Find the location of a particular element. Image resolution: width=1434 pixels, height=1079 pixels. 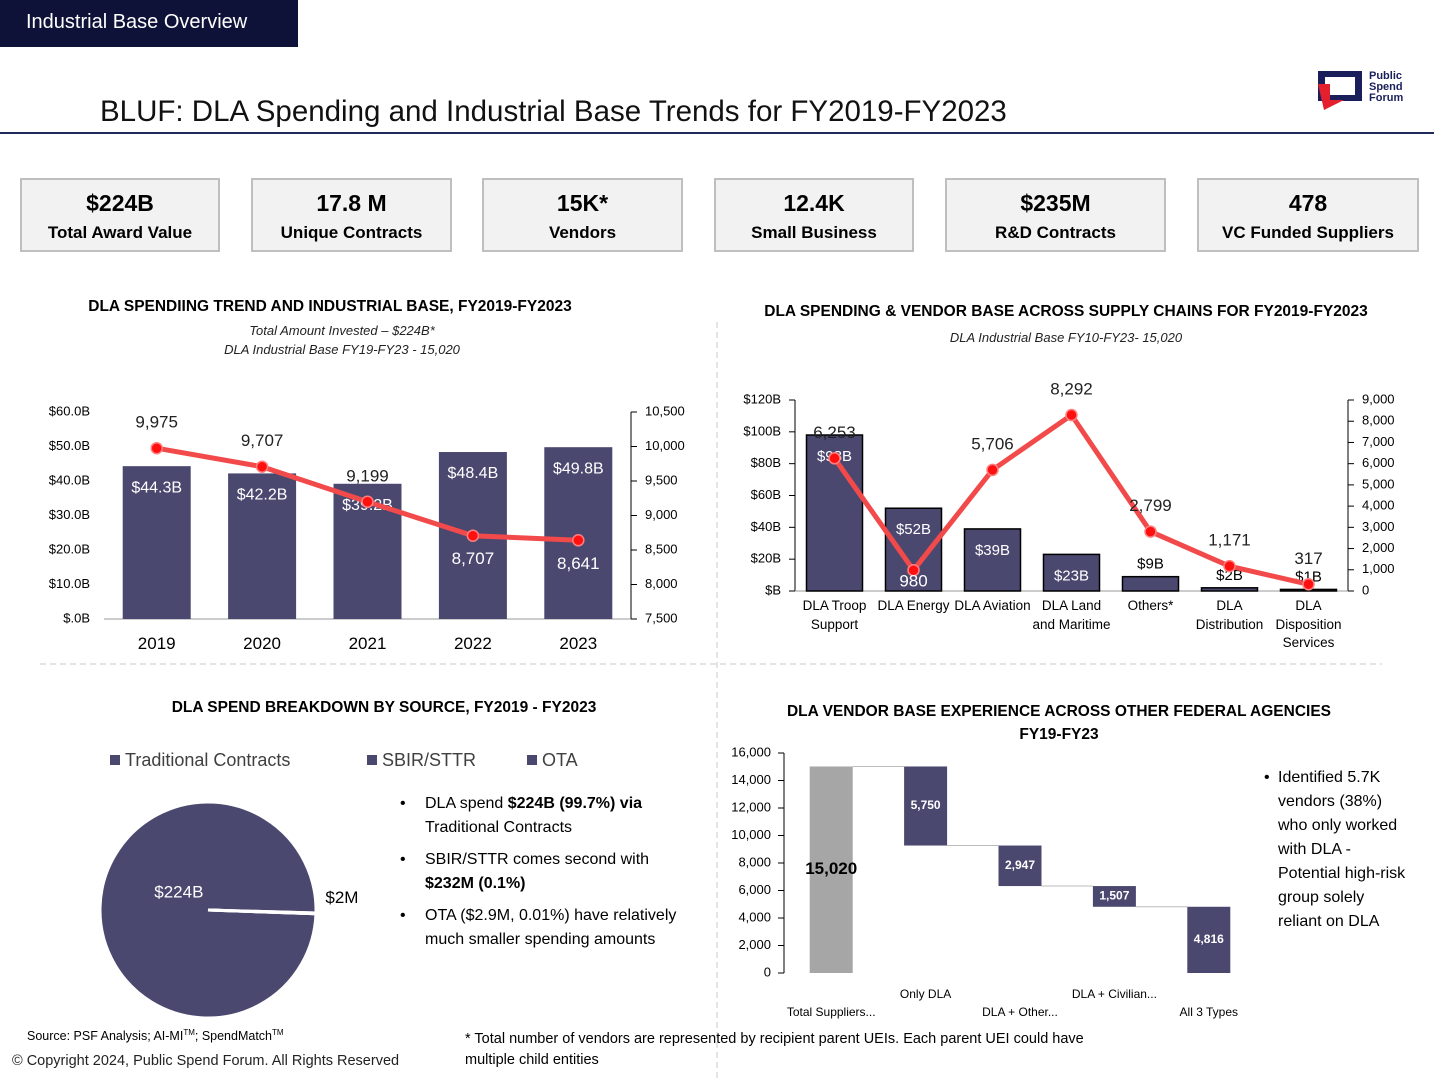

pie-slice is located at coordinates (208, 910).